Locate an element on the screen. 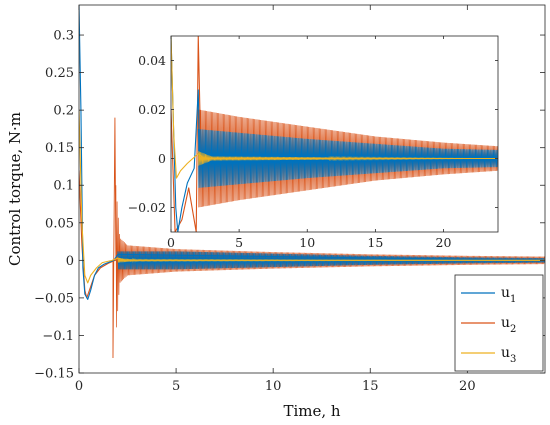 The height and width of the screenshot is (425, 550). inset-x-tick-label: 15 is located at coordinates (375, 242).